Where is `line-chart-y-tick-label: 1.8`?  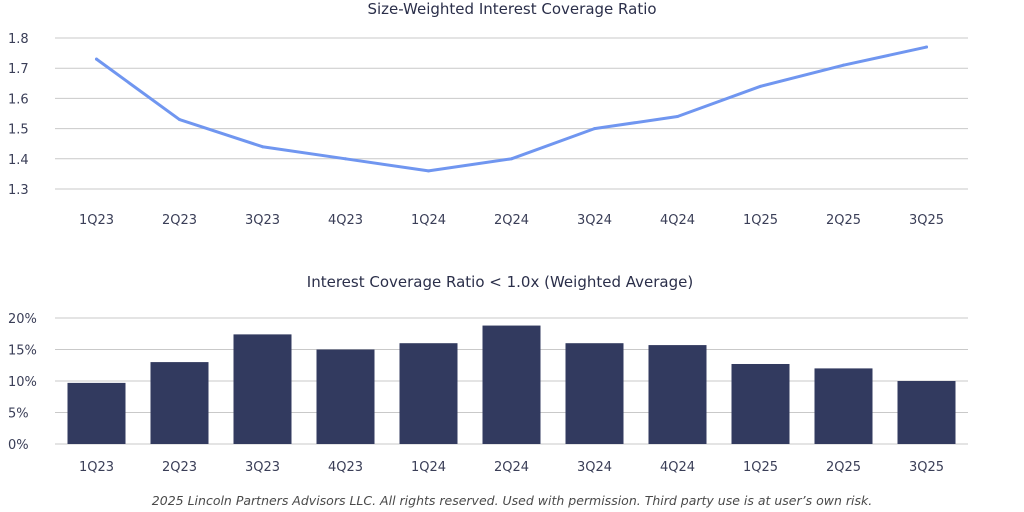 line-chart-y-tick-label: 1.8 is located at coordinates (18, 39).